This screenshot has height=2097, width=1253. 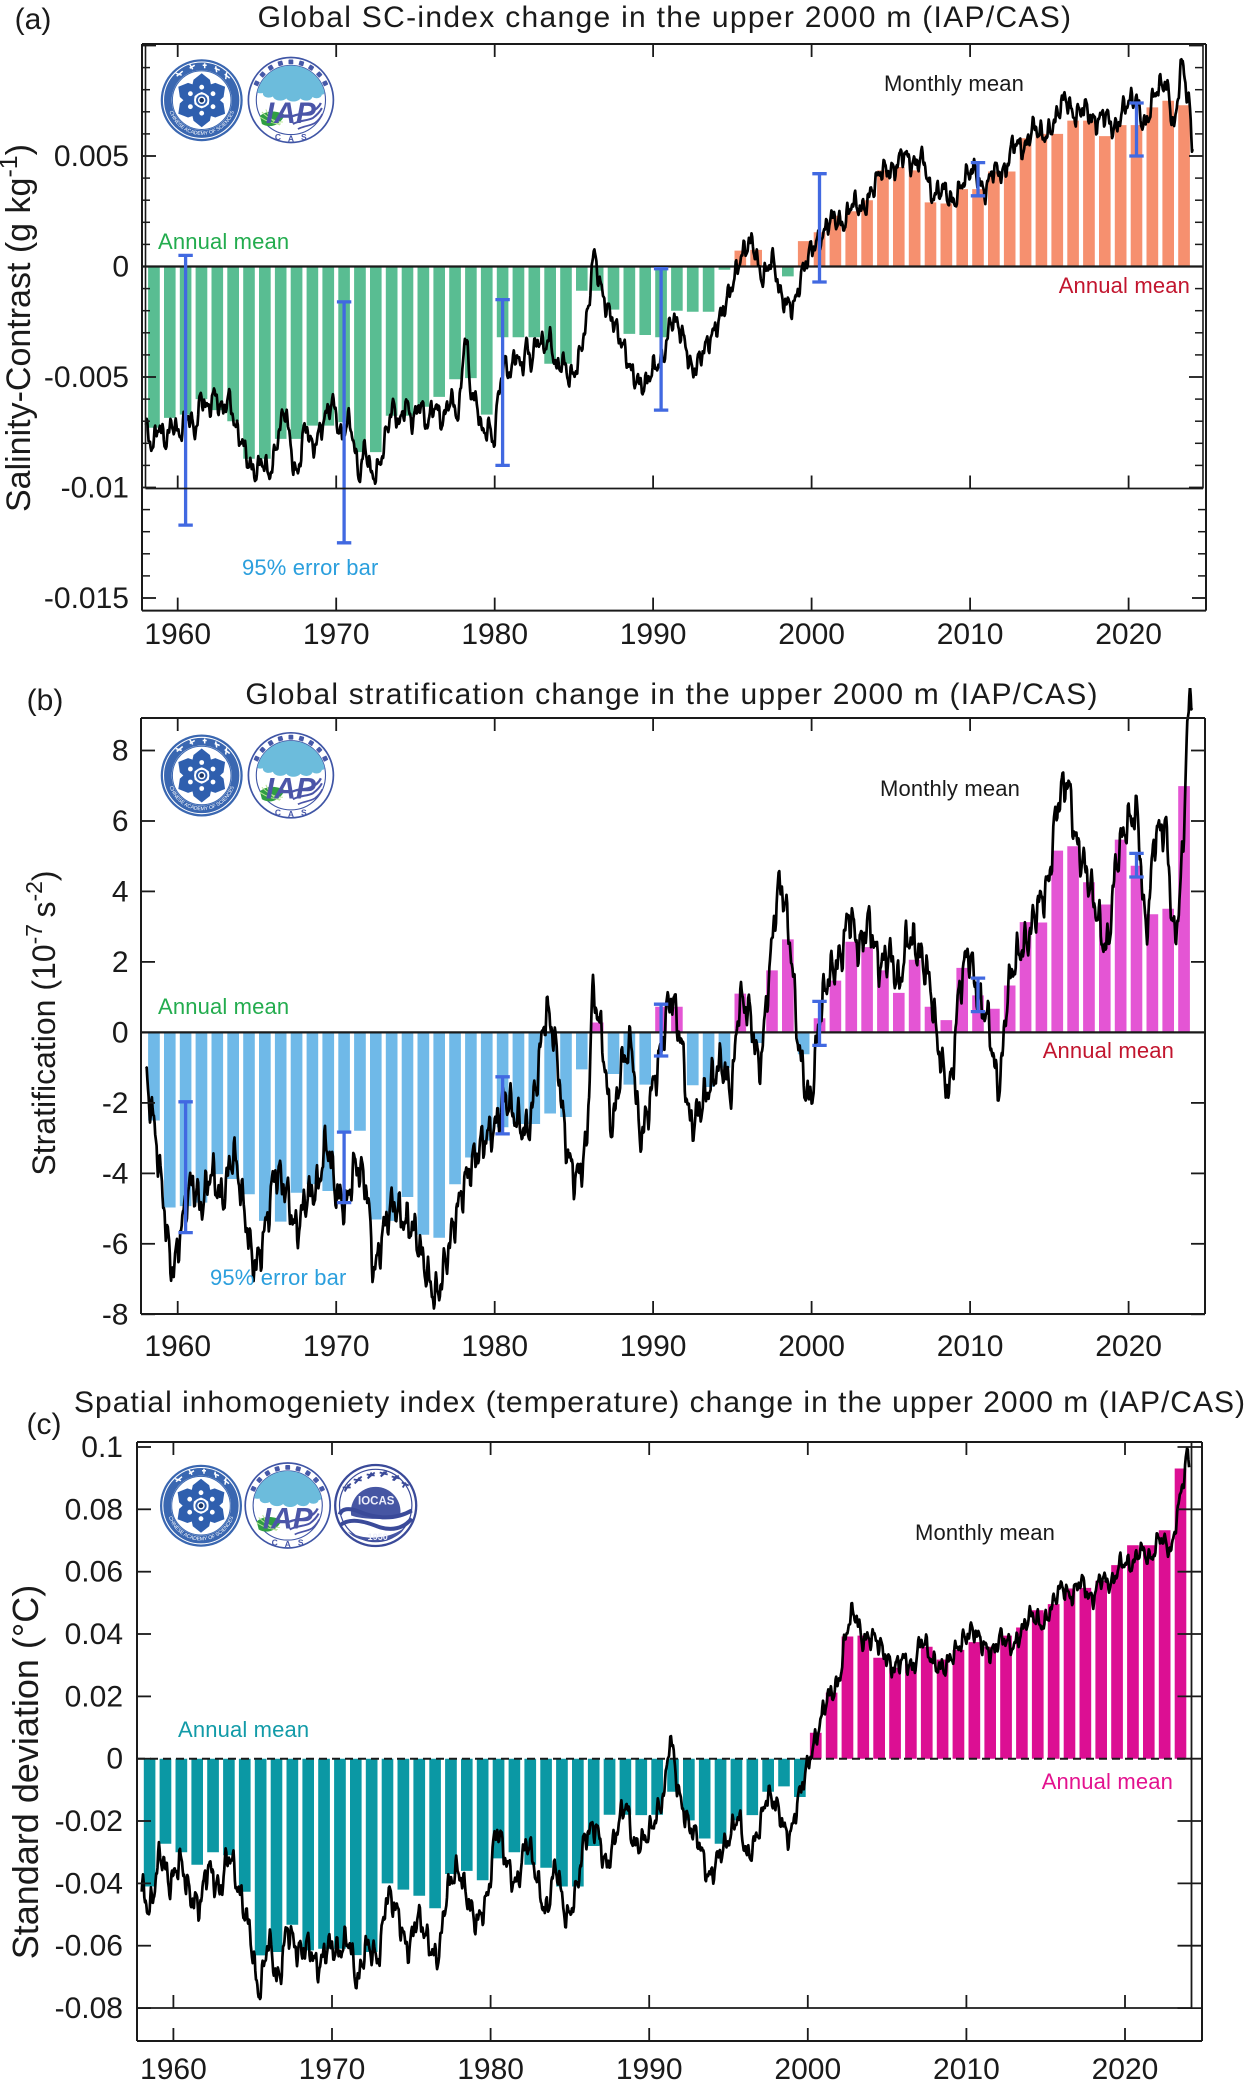 I want to click on svg-text: -0.02, so click(x=89, y=1821).